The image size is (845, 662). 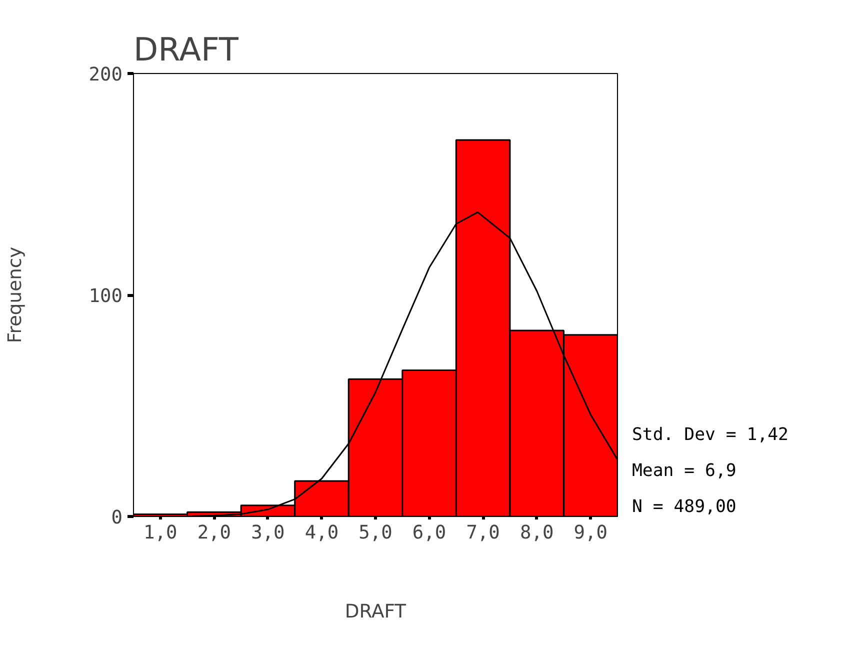 What do you see at coordinates (15, 295) in the screenshot?
I see `y-axis-title: Frequency` at bounding box center [15, 295].